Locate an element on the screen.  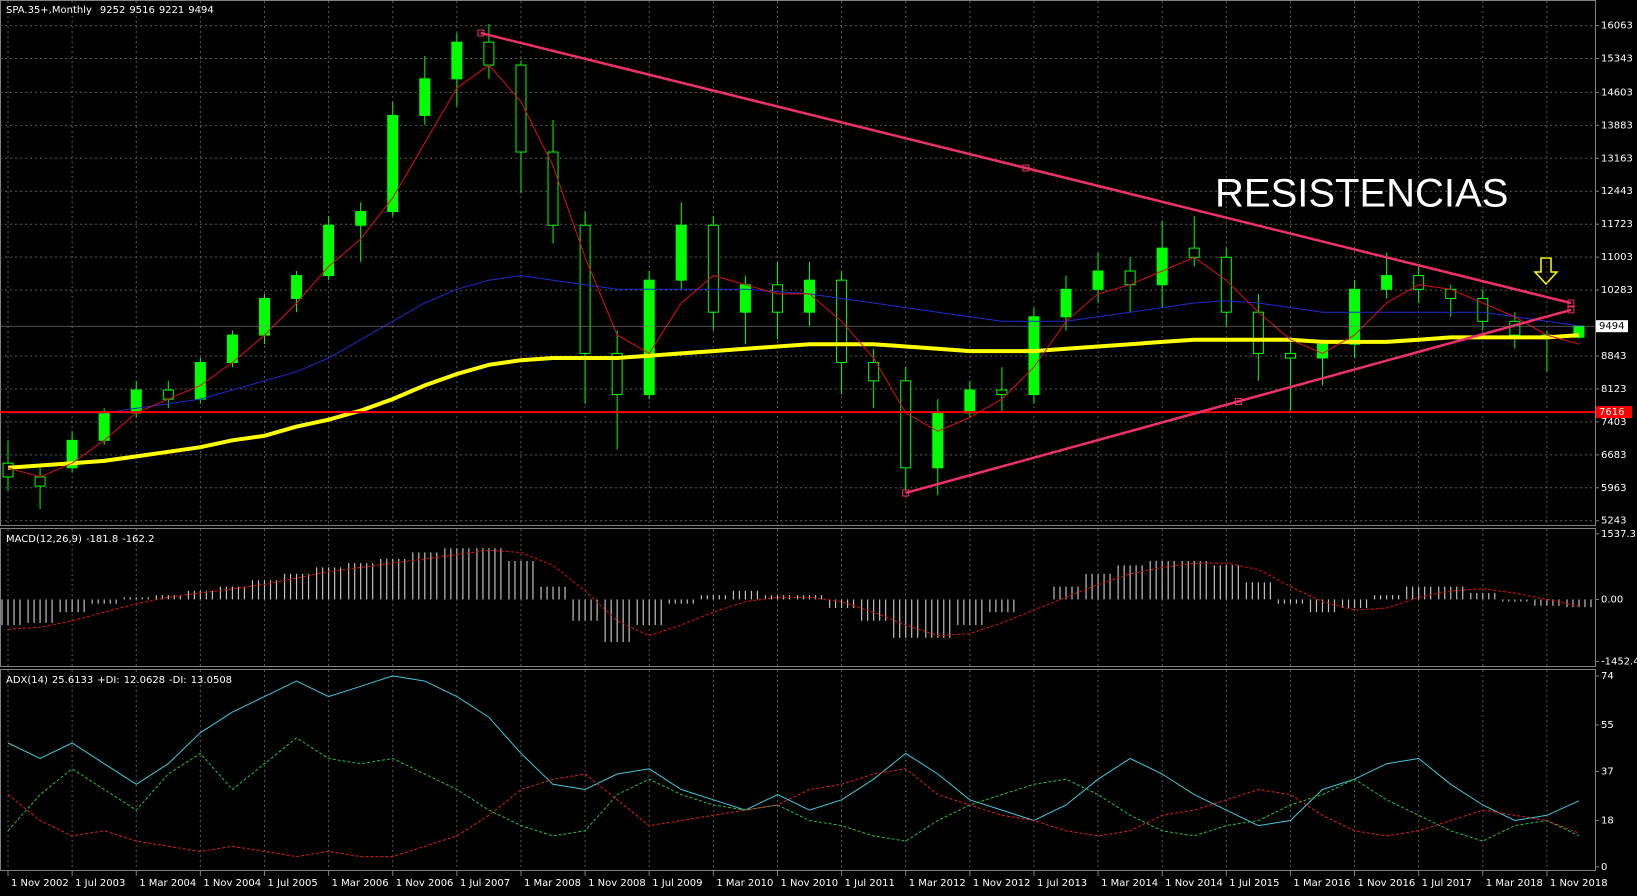
annotation: RESISTENCIAS is located at coordinates (1361, 194).